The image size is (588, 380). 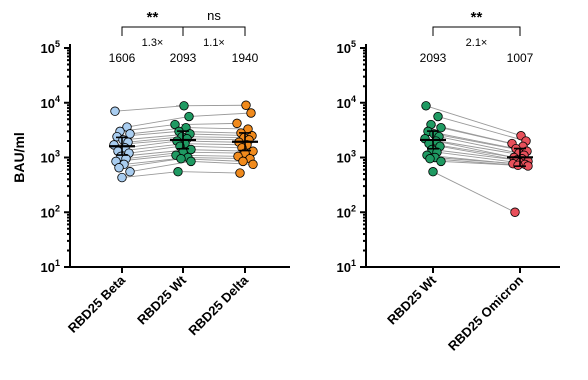 What do you see at coordinates (97, 304) in the screenshot?
I see `x-category-label: RBD25 Beta` at bounding box center [97, 304].